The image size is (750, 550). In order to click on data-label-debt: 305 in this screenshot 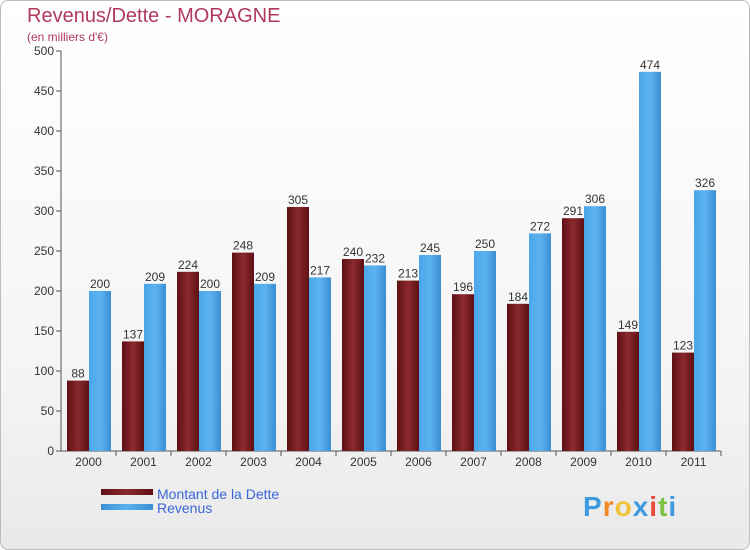, I will do `click(298, 200)`.